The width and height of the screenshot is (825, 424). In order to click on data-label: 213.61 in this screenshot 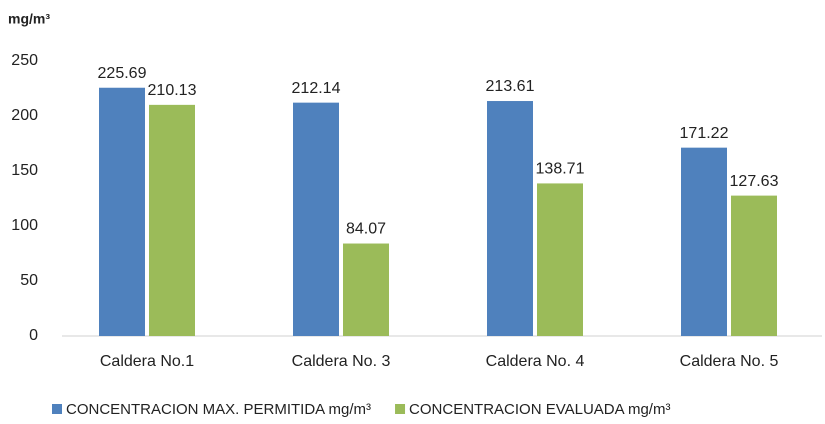, I will do `click(510, 86)`.